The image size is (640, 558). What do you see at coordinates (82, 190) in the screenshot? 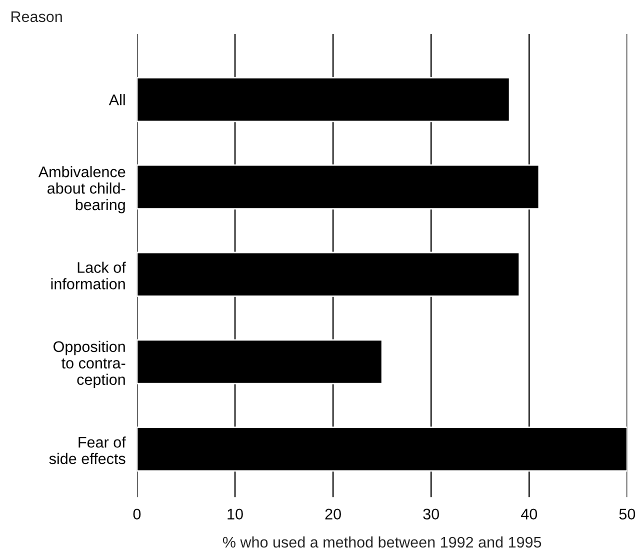
I see `y-tick-label: Ambivalence about child- bearing` at bounding box center [82, 190].